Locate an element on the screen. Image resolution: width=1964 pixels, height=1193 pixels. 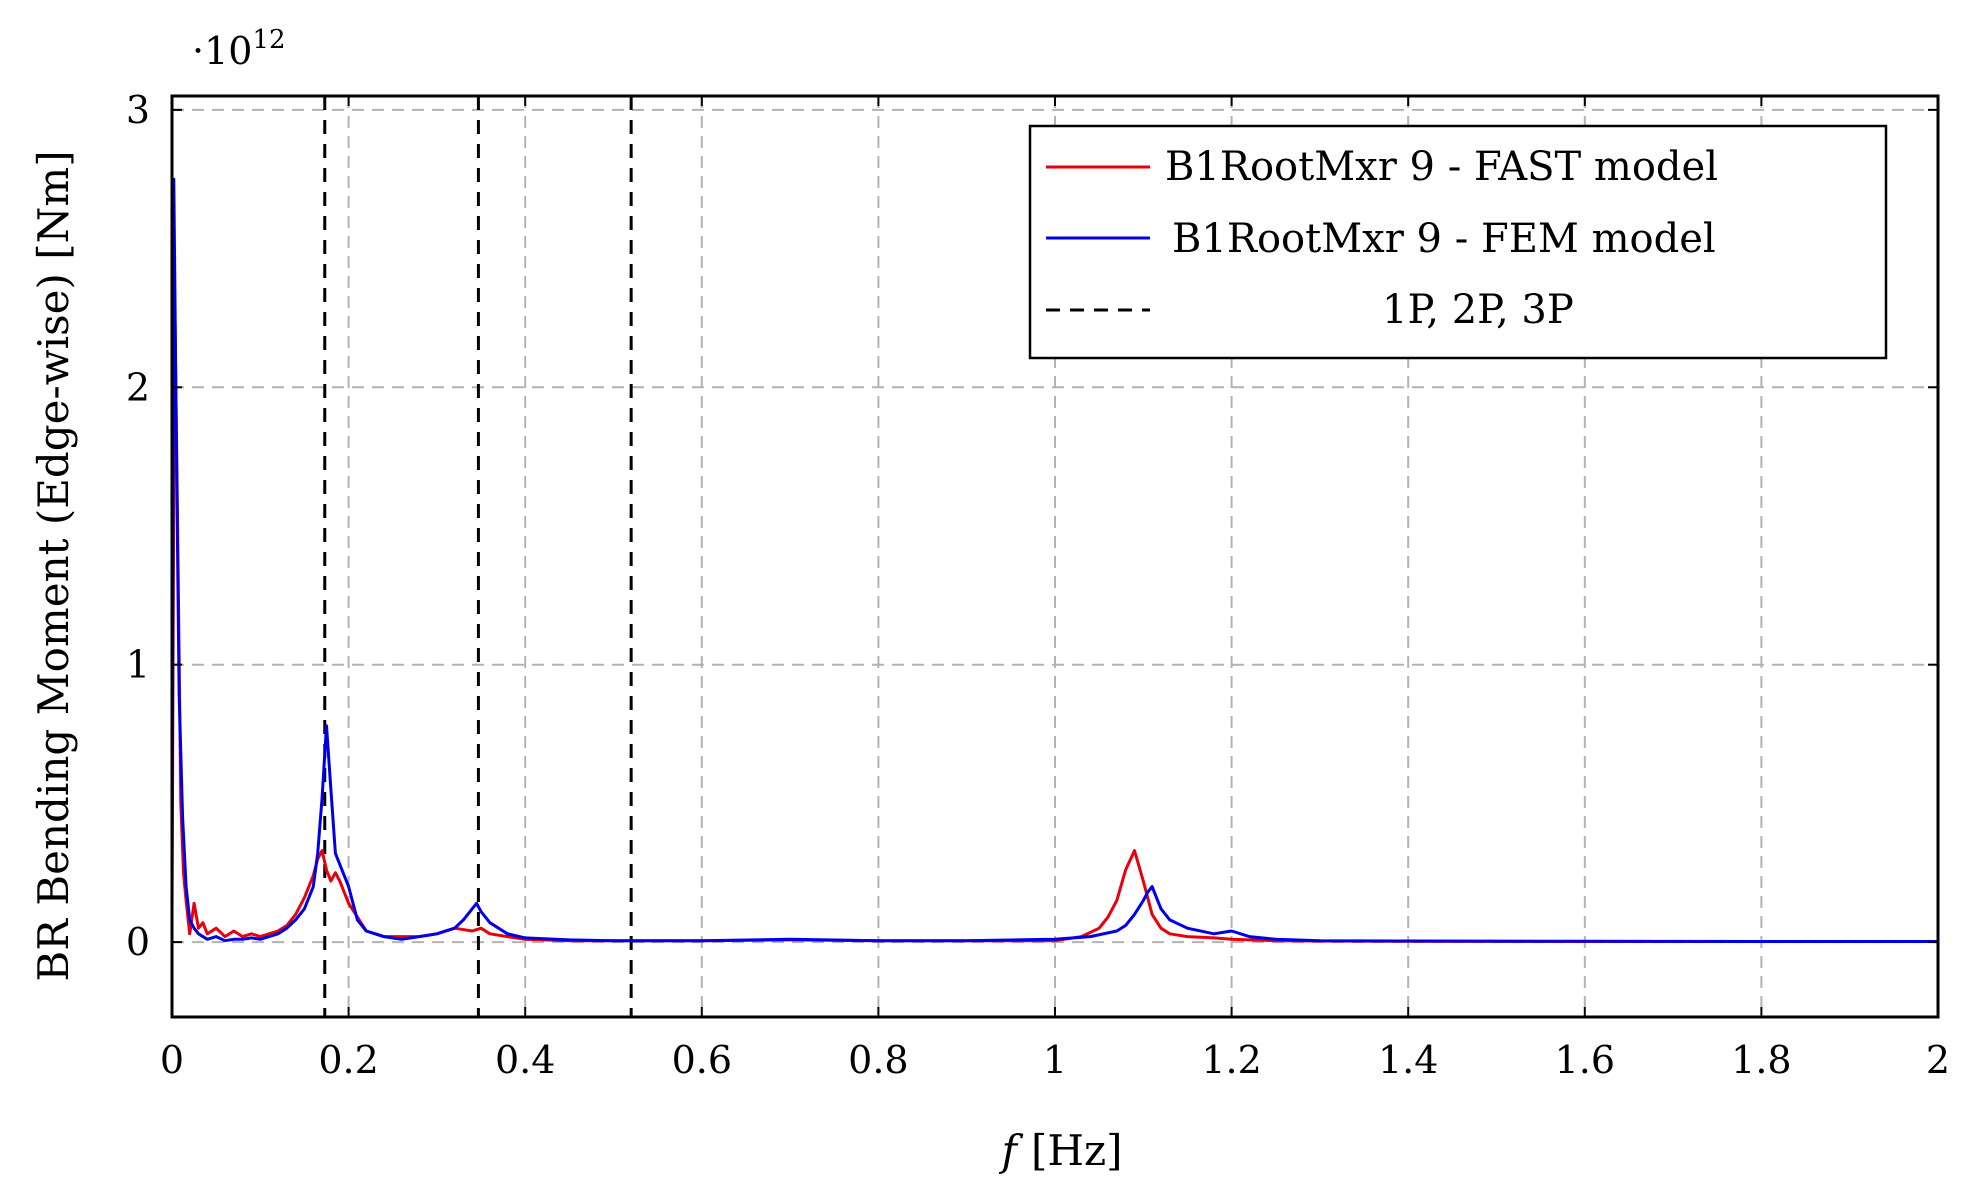
y-tick-label: 3 is located at coordinates (138, 110).